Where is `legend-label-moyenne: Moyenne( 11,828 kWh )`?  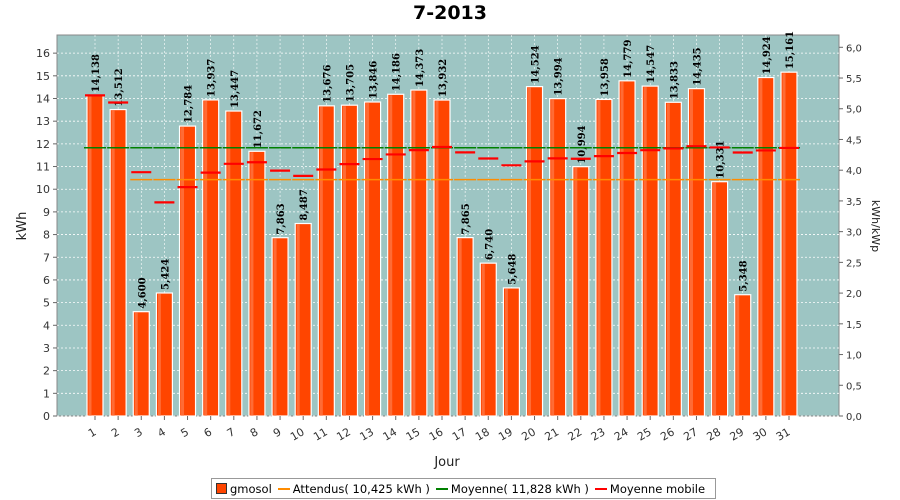 legend-label-moyenne: Moyenne( 11,828 kWh ) is located at coordinates (519, 488).